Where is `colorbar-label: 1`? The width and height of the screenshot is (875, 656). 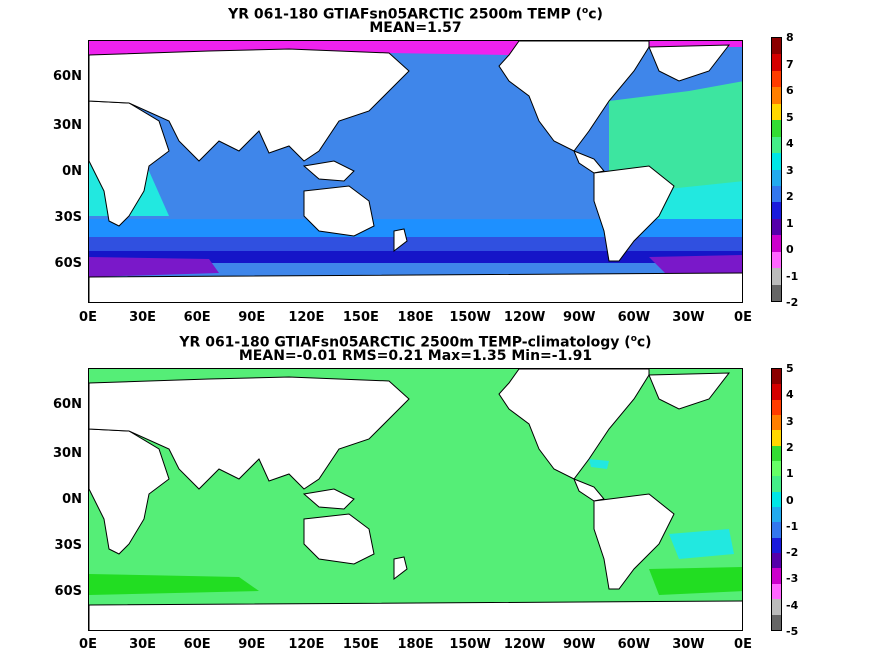 colorbar-label: 1 is located at coordinates (790, 474).